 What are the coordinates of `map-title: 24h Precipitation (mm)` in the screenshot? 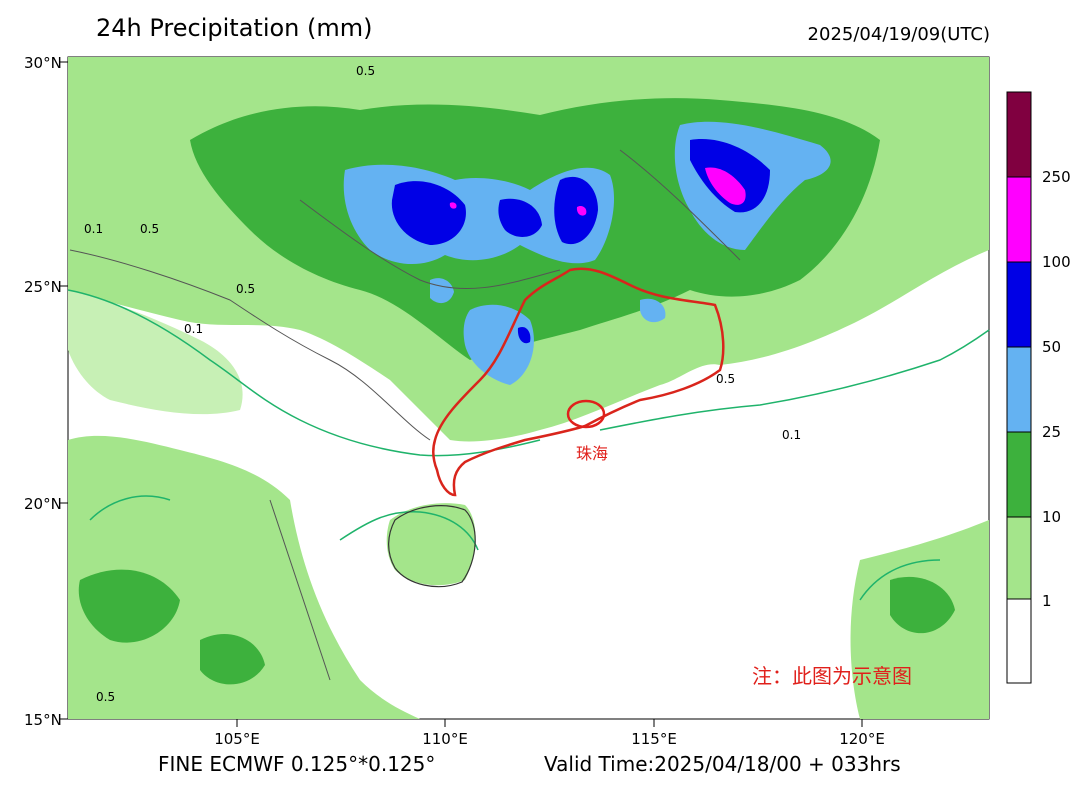 It's located at (234, 28).